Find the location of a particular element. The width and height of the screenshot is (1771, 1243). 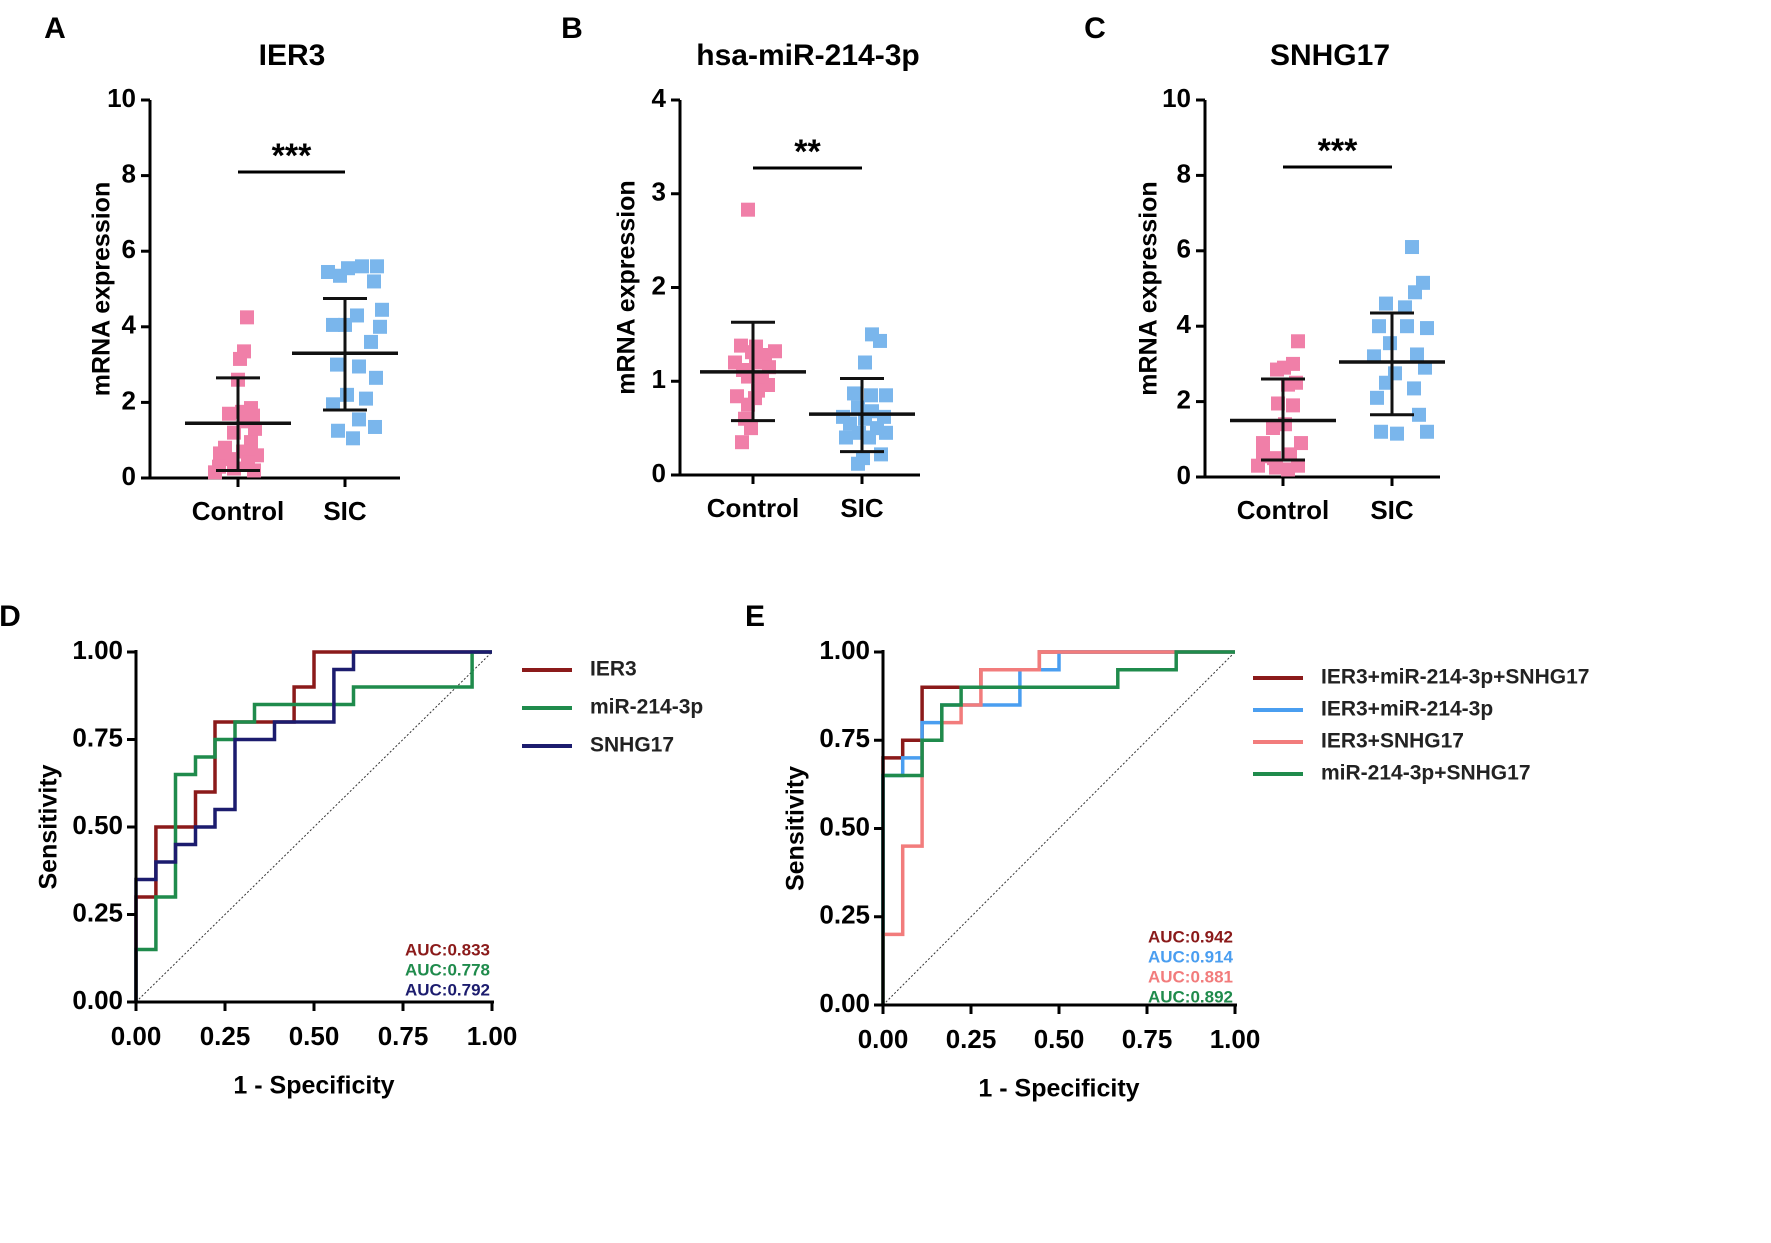

y-tick-label: 0.25 is located at coordinates (97, 912).